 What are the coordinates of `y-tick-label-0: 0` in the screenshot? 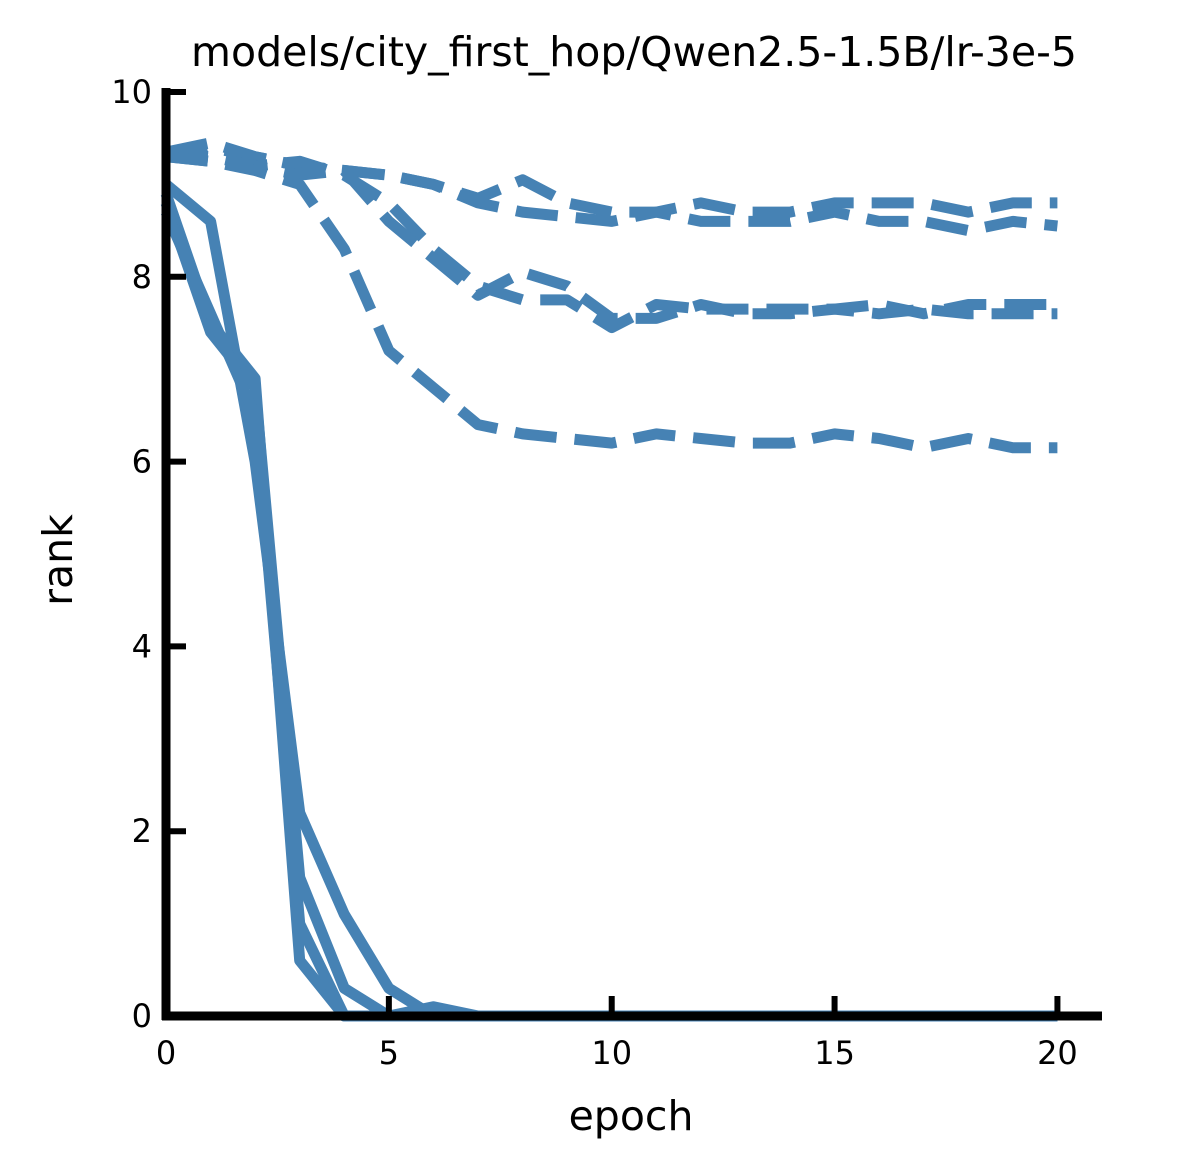 It's located at (142, 1016).